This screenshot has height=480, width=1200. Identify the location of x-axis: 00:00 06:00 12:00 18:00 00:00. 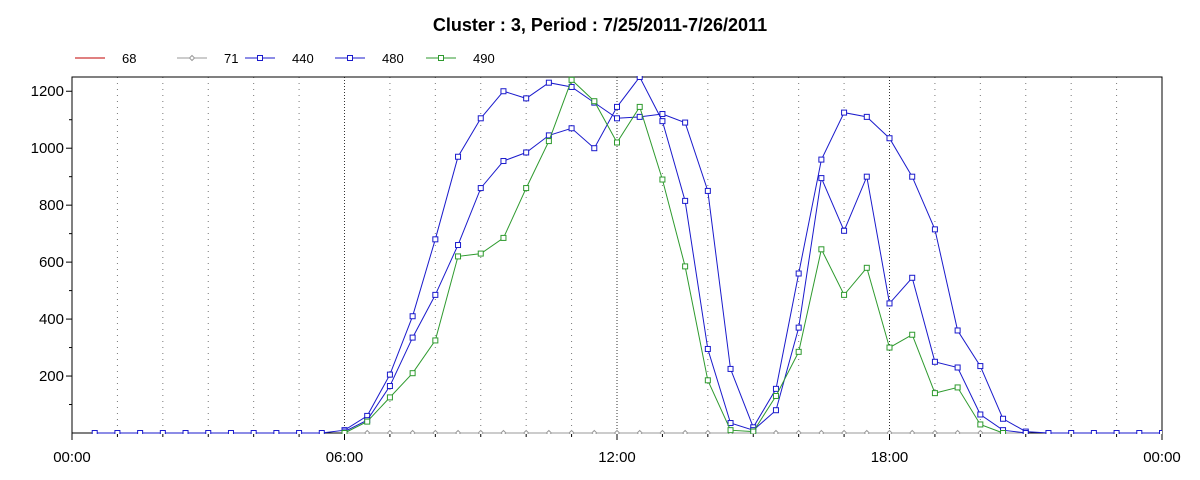
(617, 449).